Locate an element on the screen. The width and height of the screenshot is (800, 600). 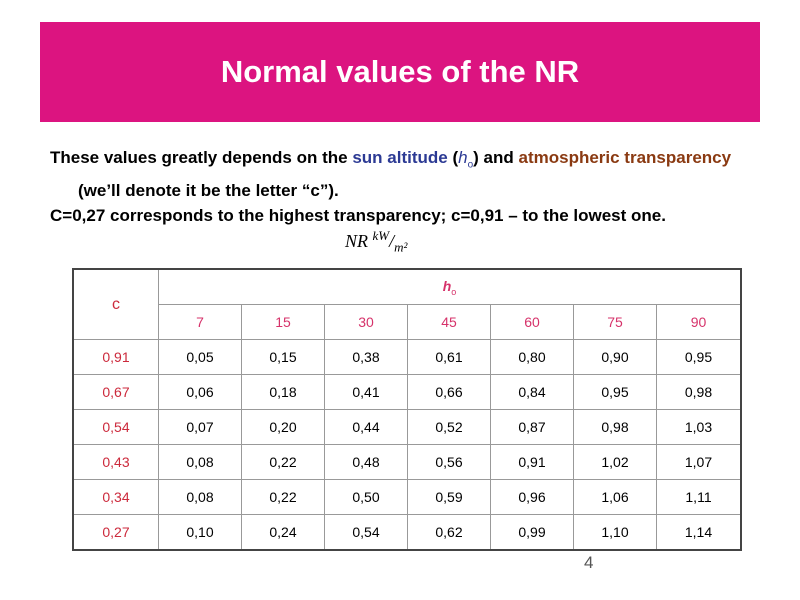
text: These values greatly depends on the is located at coordinates (201, 157).